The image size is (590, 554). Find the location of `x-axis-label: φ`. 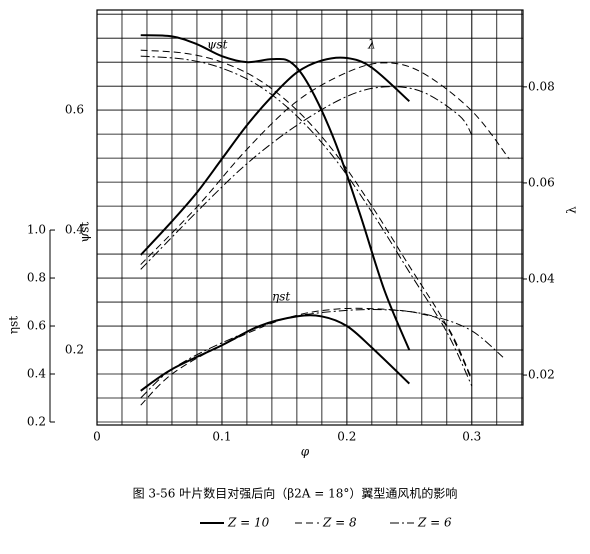

x-axis-label: φ is located at coordinates (305, 452).